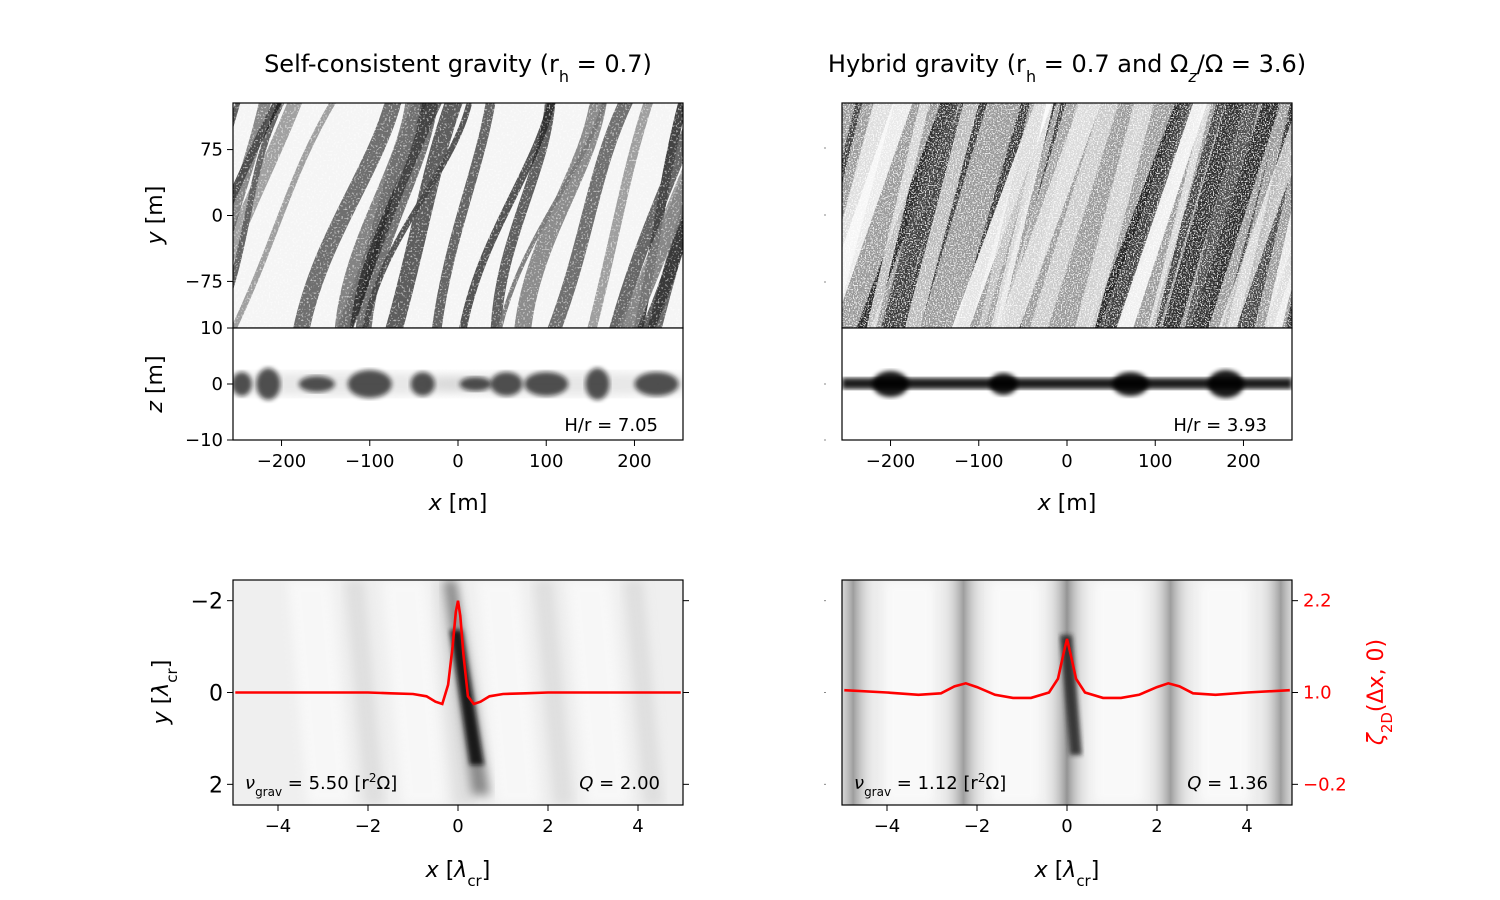 Image resolution: width=1500 pixels, height=900 pixels. Describe the element at coordinates (458, 68) in the screenshot. I see `title-left: Self-consistent gravity (rh = 0.7)` at that location.